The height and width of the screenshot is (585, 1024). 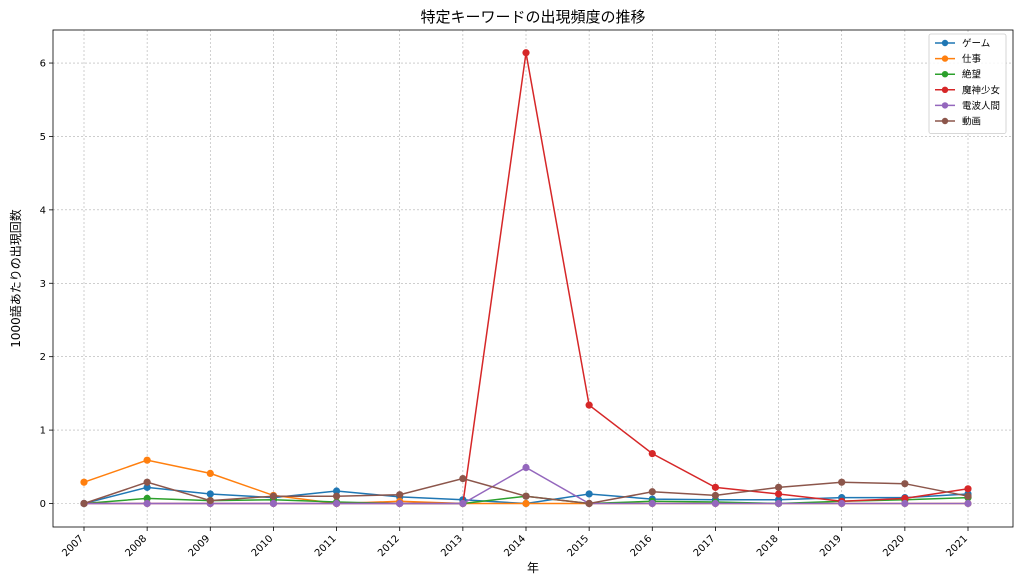 What do you see at coordinates (533, 568) in the screenshot?
I see `x-axis-label: 年` at bounding box center [533, 568].